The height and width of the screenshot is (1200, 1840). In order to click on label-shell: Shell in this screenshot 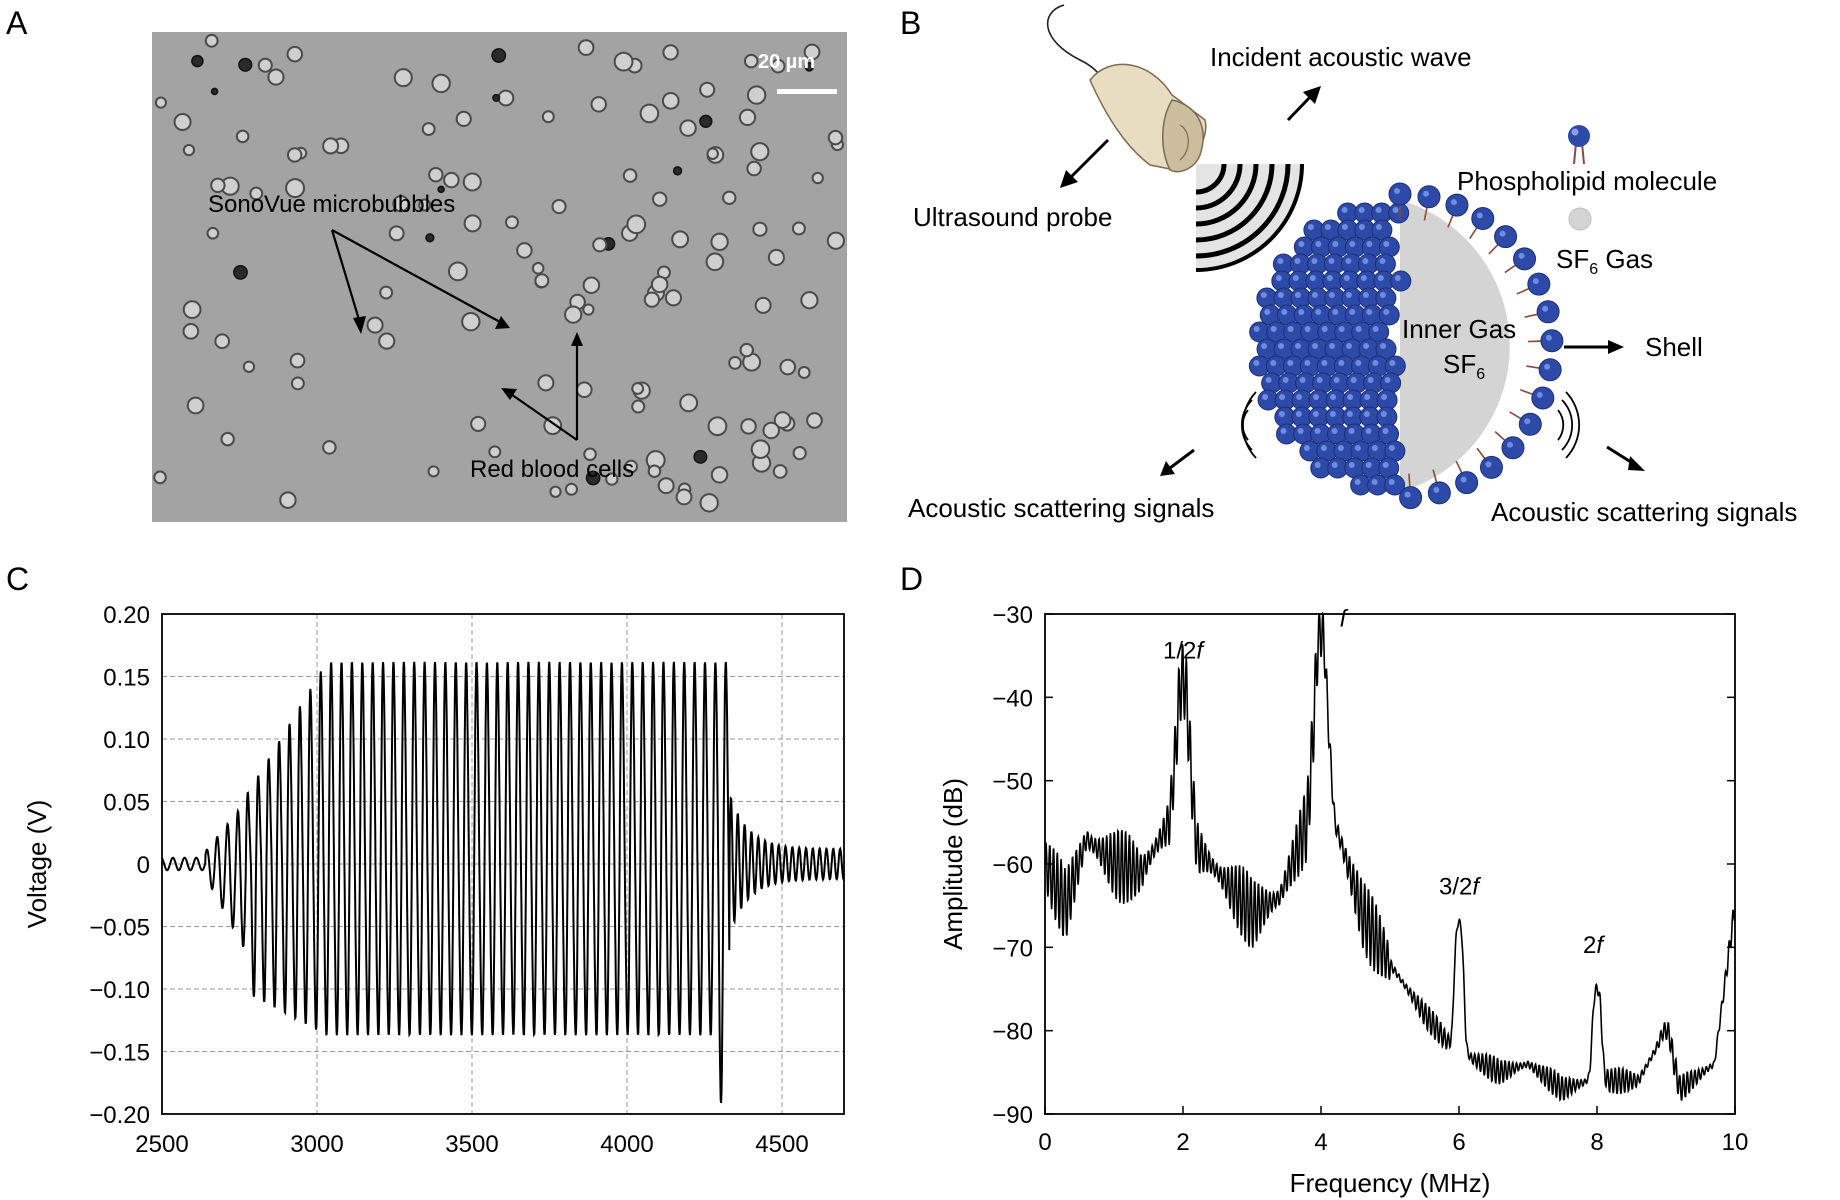, I will do `click(1674, 347)`.